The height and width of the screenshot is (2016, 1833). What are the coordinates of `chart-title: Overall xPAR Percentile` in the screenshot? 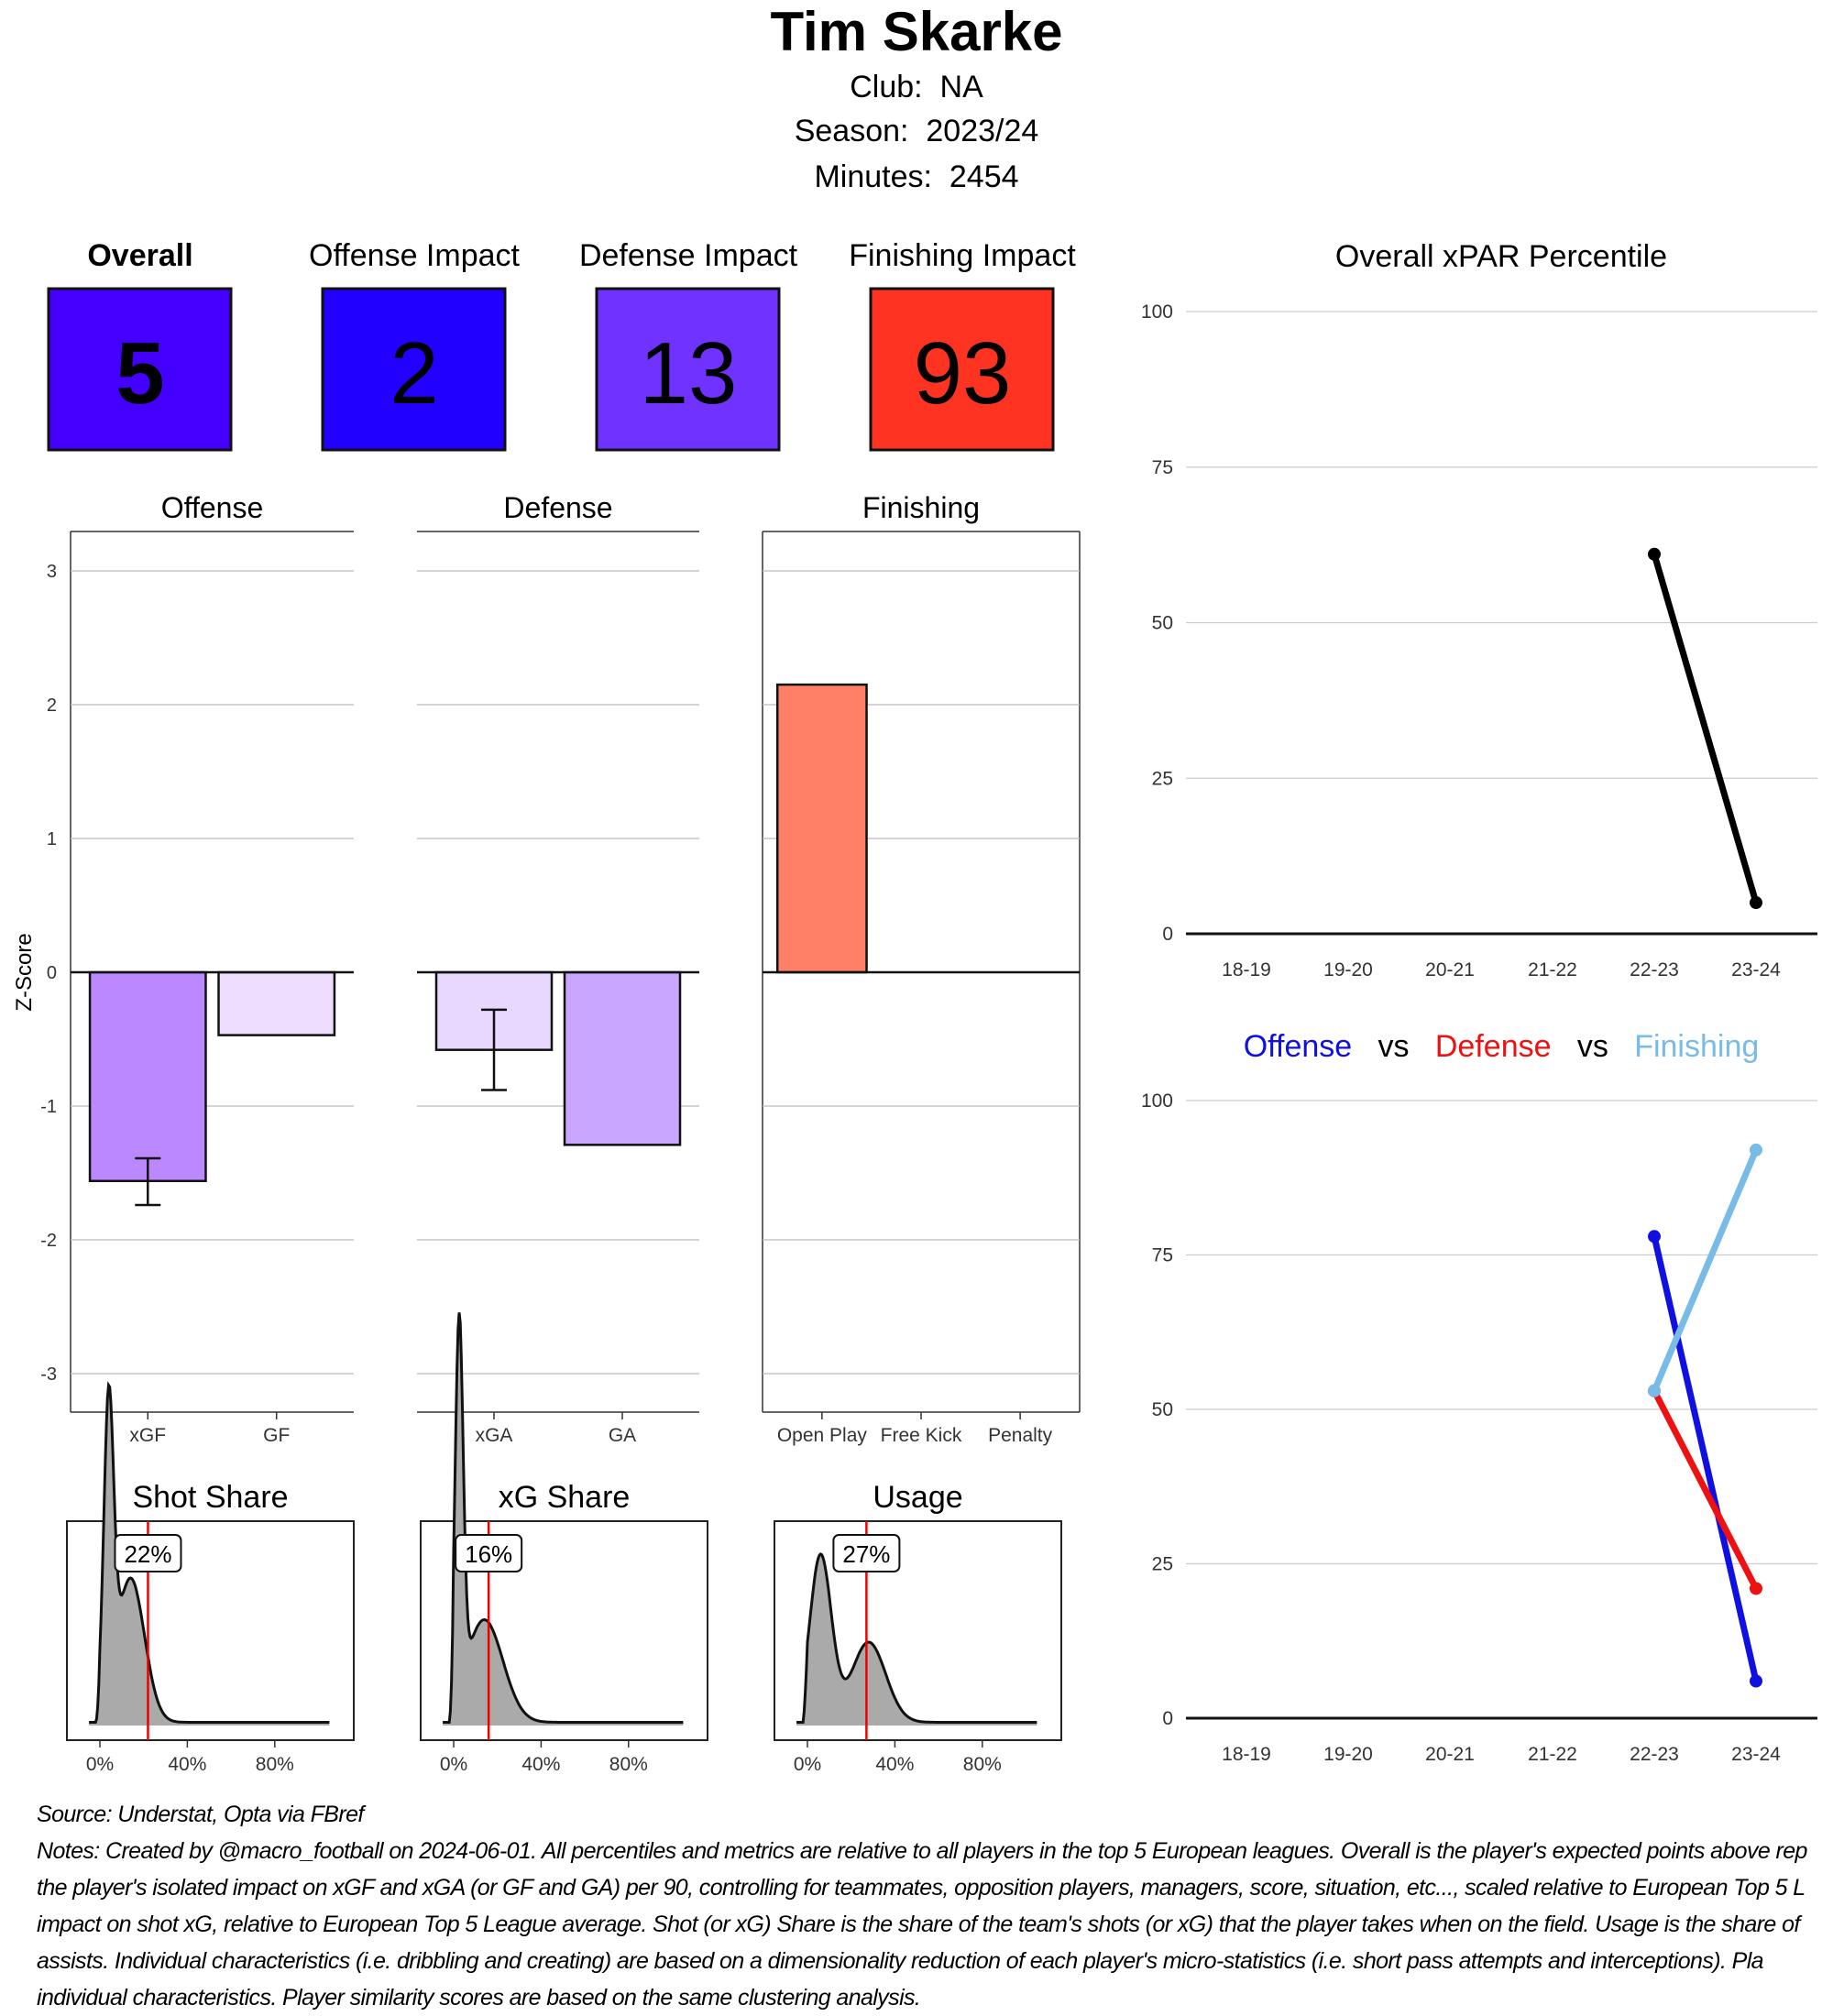 It's located at (1501, 256).